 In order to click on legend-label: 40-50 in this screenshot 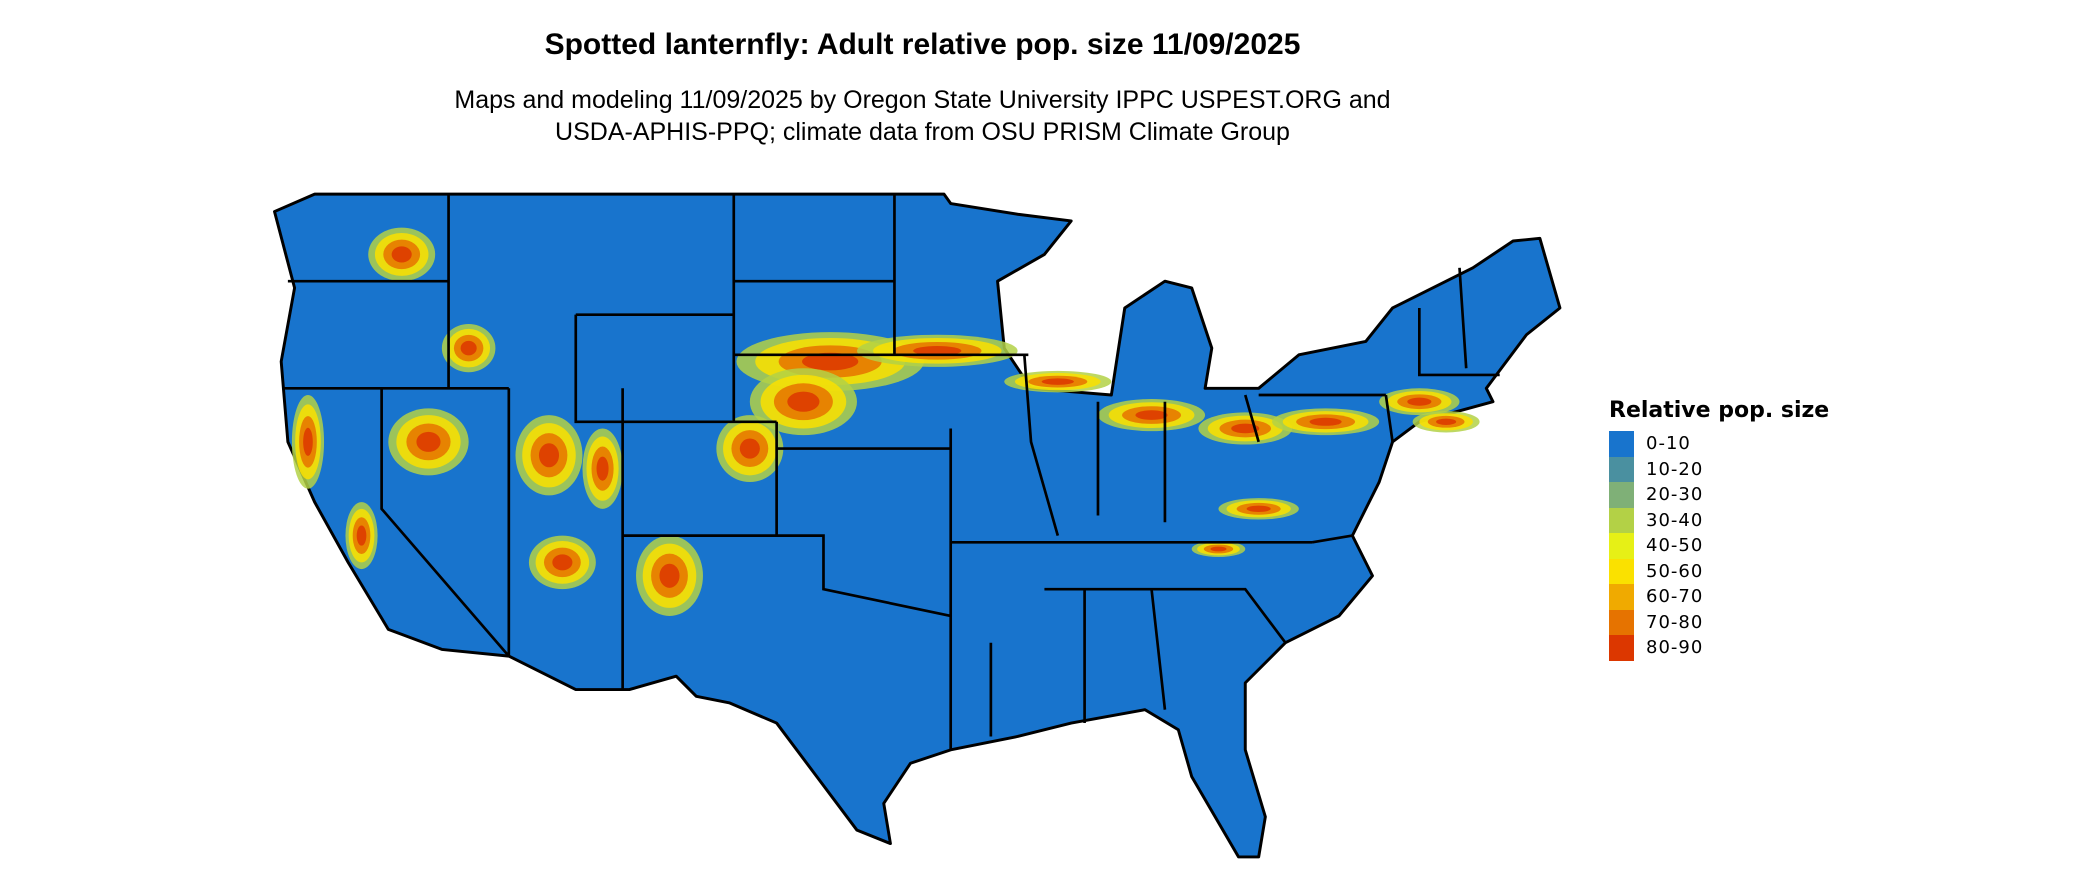, I will do `click(1675, 546)`.